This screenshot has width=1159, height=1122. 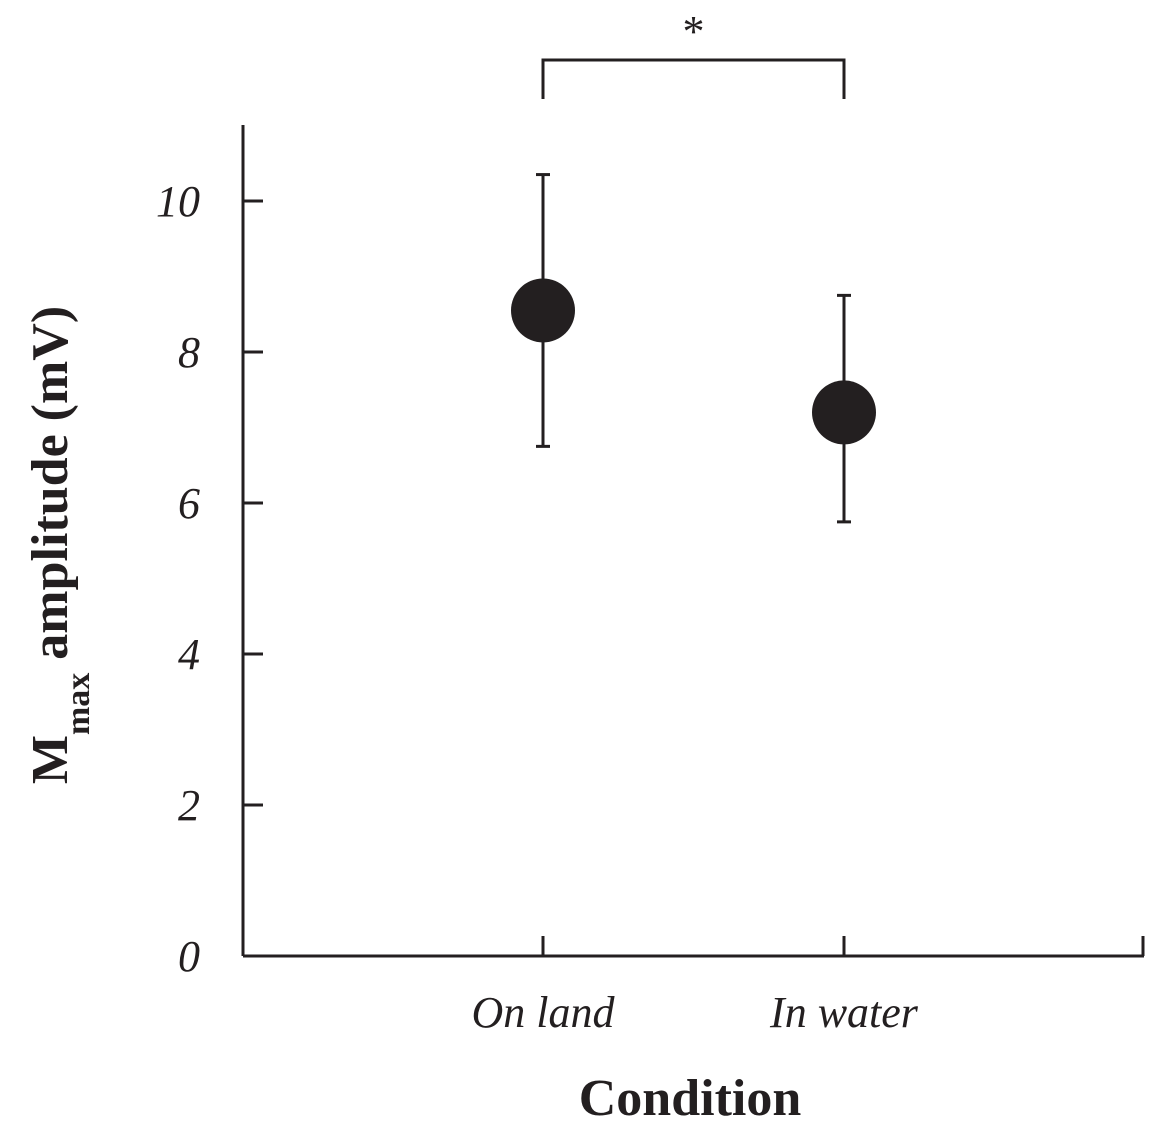 What do you see at coordinates (50, 759) in the screenshot?
I see `y-axis-title-main: M` at bounding box center [50, 759].